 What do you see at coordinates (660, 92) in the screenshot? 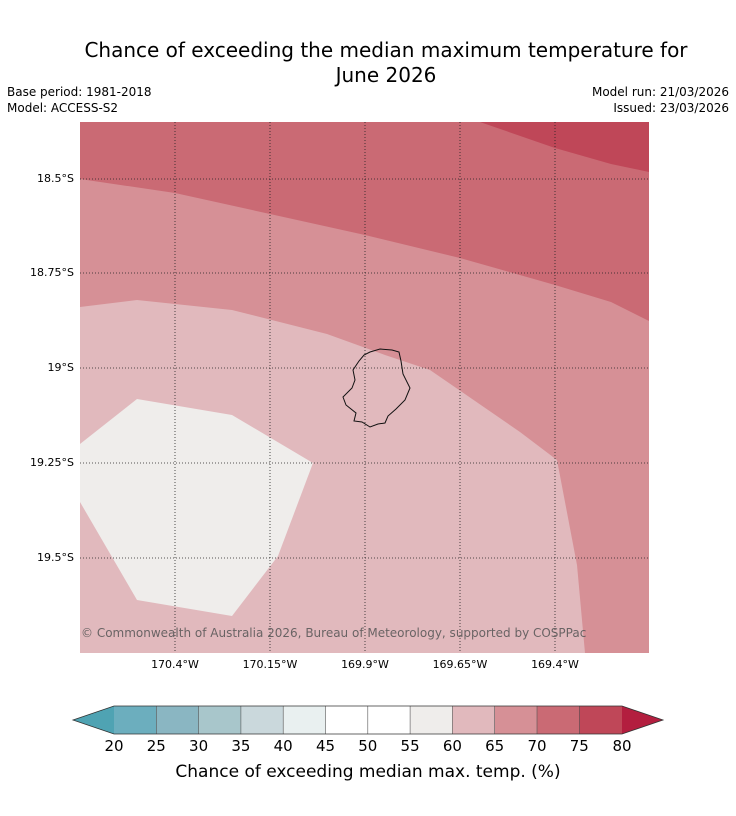
I see `model-run: Model run: 21/03/2026` at bounding box center [660, 92].